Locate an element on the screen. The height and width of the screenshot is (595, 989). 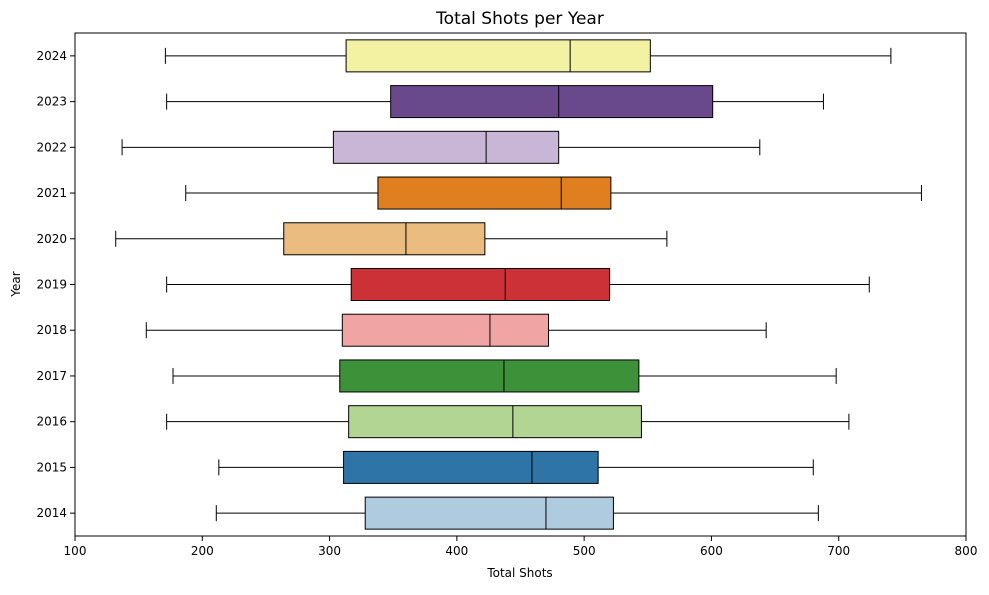
x-axis: 100 200 300 400 500 600 700 800 is located at coordinates (521, 547).